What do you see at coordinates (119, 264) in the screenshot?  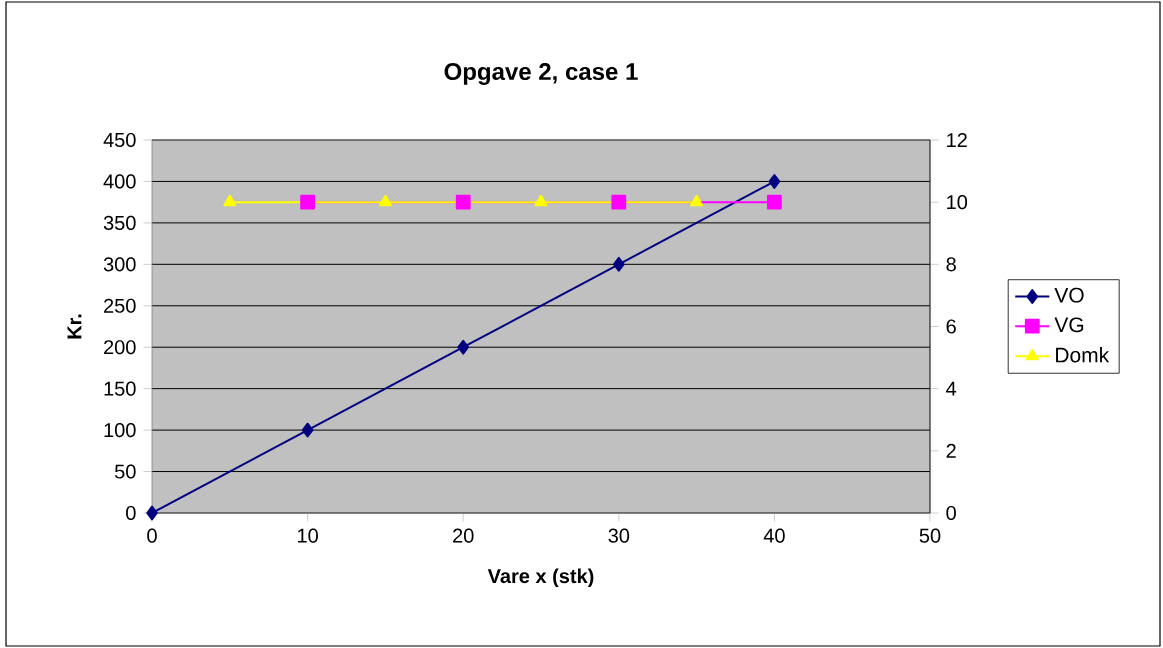 I see `y-tick-label: 300` at bounding box center [119, 264].